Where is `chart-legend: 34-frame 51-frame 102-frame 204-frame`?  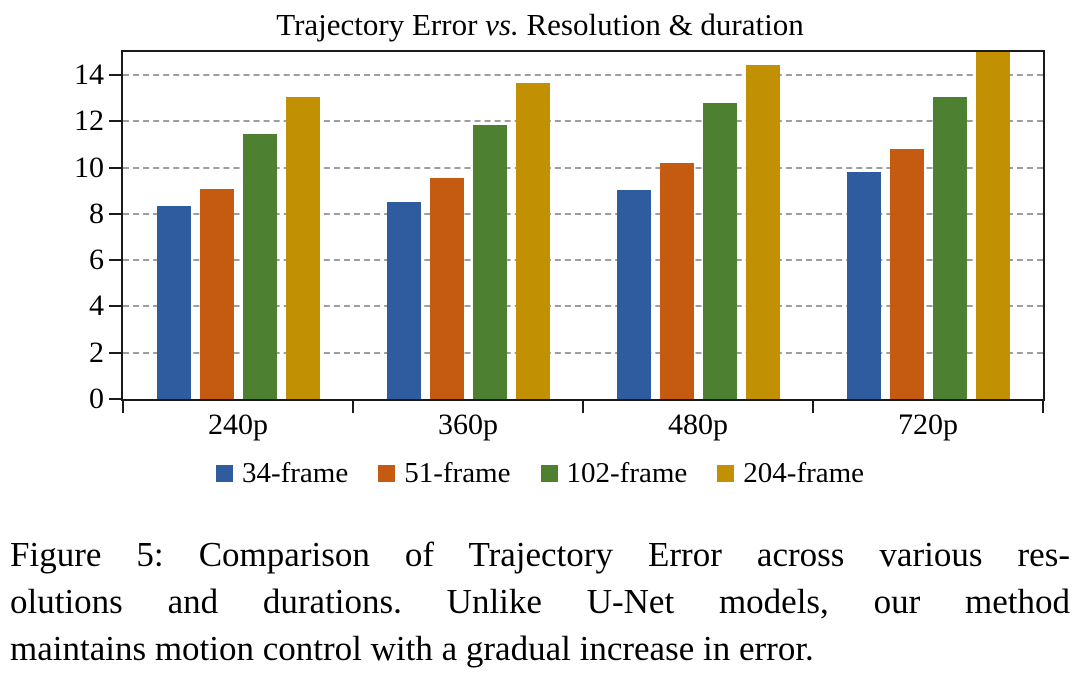 chart-legend: 34-frame 51-frame 102-frame 204-frame is located at coordinates (540, 473).